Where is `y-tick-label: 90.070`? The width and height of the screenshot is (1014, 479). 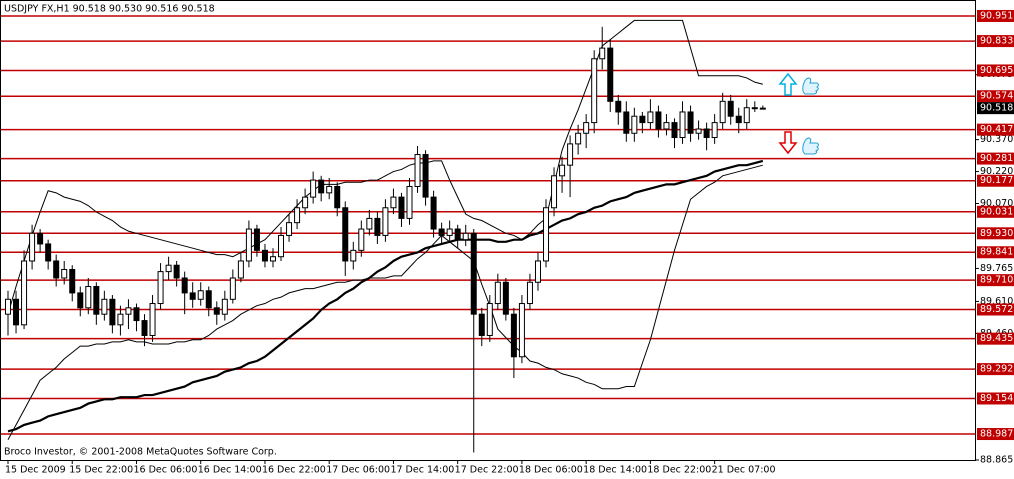
y-tick-label: 90.070 is located at coordinates (996, 203).